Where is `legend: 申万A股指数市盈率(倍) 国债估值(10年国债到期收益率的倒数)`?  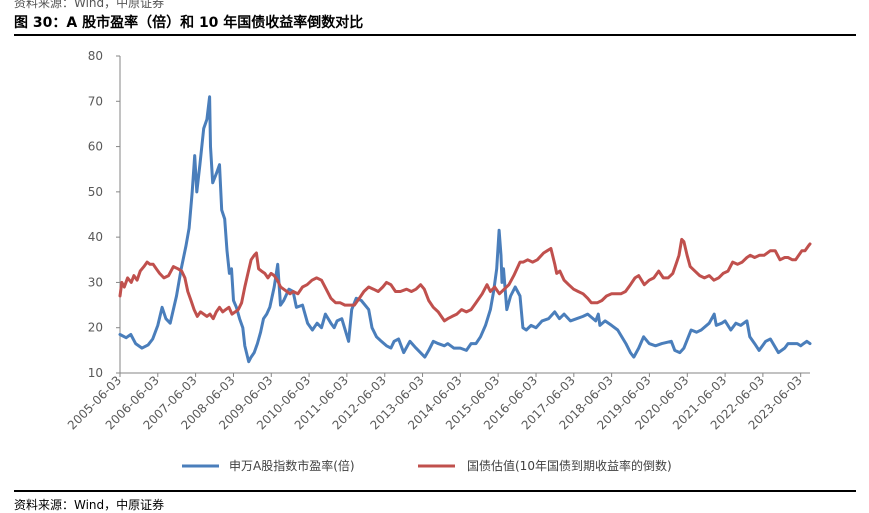
legend: 申万A股指数市盈率(倍) 国债估值(10年国债到期收益率的倒数) is located at coordinates (427, 465).